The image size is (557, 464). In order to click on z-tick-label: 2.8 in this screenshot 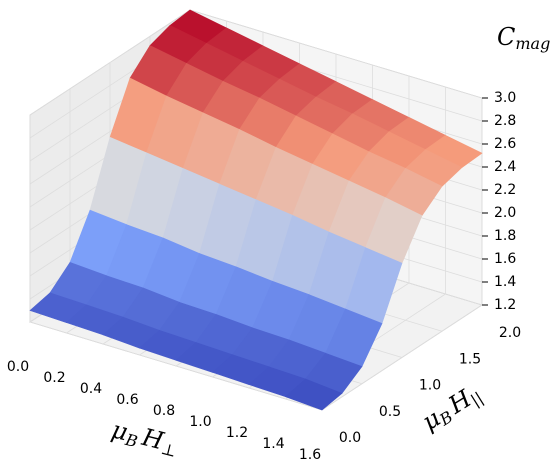, I will do `click(505, 121)`.